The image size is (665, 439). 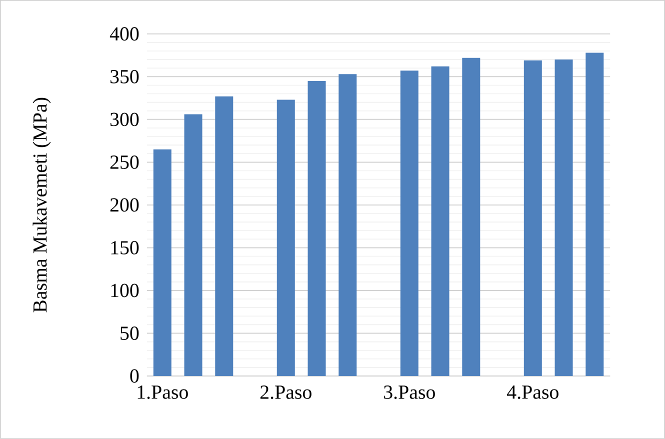 What do you see at coordinates (124, 119) in the screenshot?
I see `y-tick-label: 300` at bounding box center [124, 119].